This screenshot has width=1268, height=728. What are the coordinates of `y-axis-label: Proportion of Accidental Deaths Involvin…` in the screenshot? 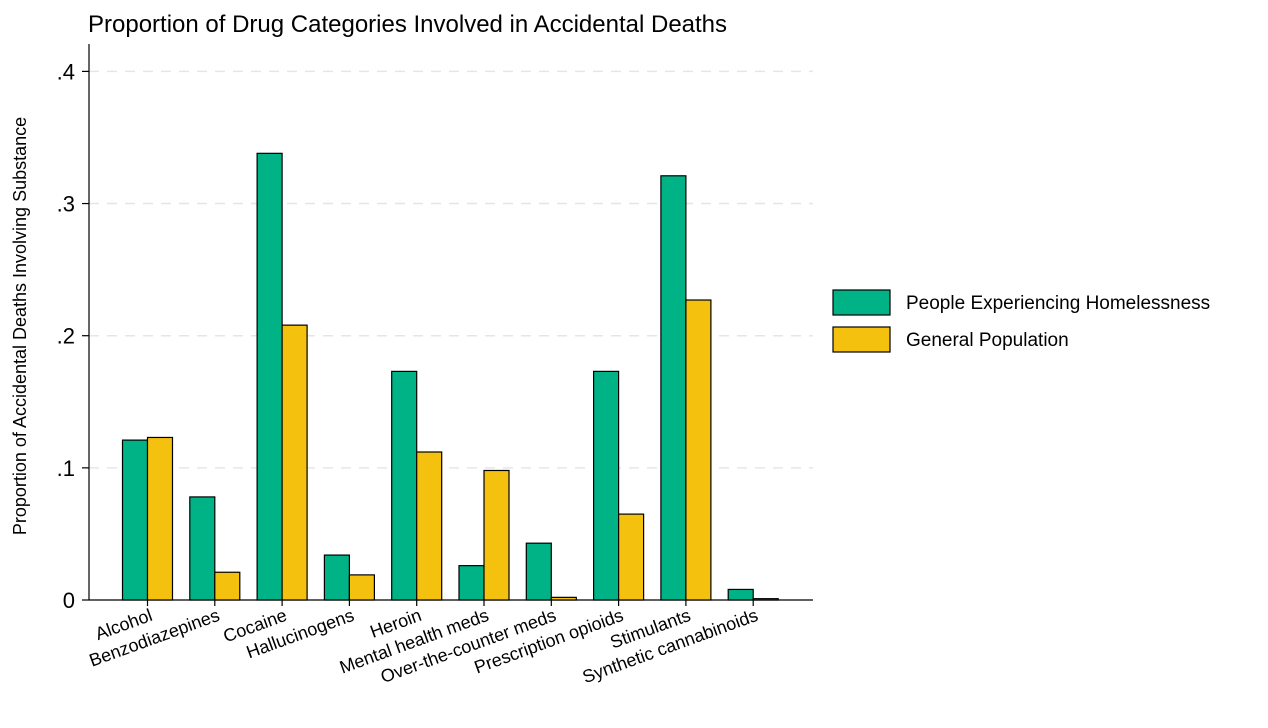 It's located at (20, 326).